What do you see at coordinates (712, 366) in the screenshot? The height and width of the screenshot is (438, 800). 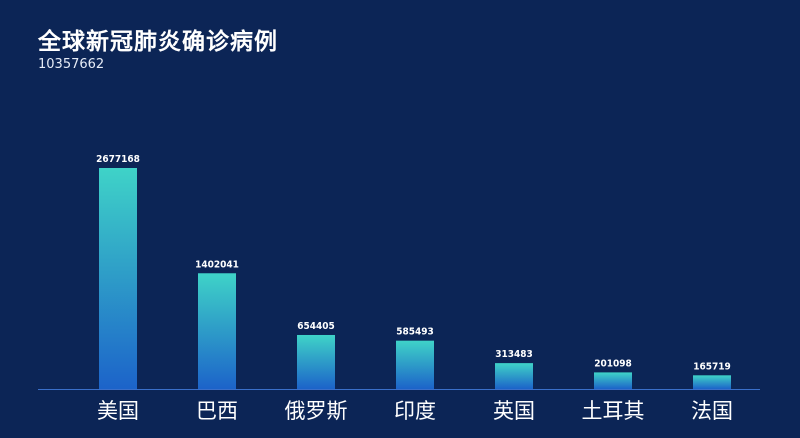 I see `value-label-6: 165719` at bounding box center [712, 366].